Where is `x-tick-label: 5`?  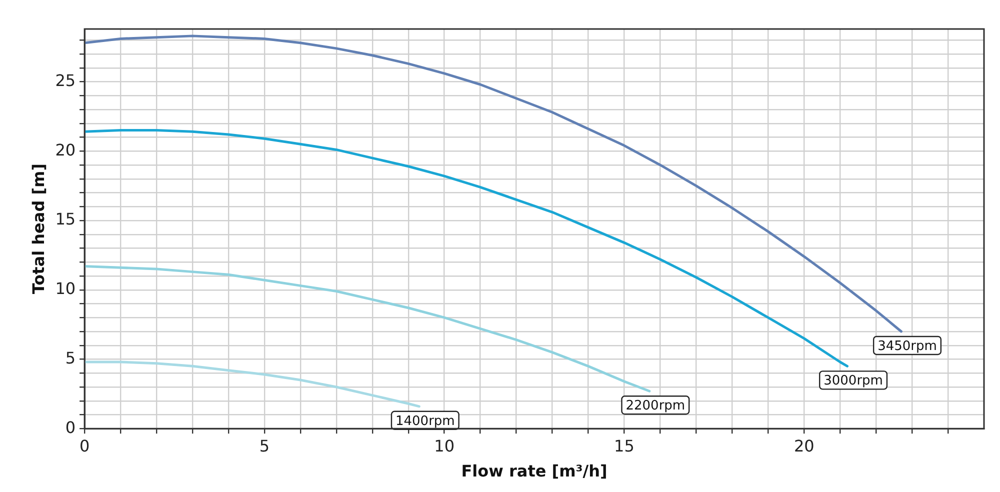 x-tick-label: 5 is located at coordinates (264, 446).